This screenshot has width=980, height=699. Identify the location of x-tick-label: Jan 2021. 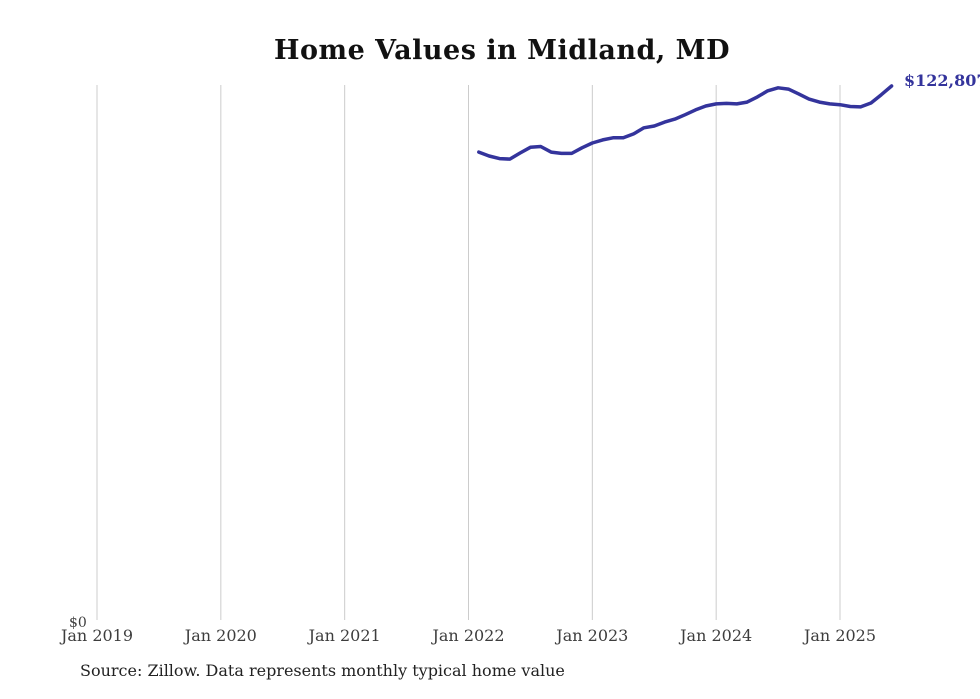
(344, 635).